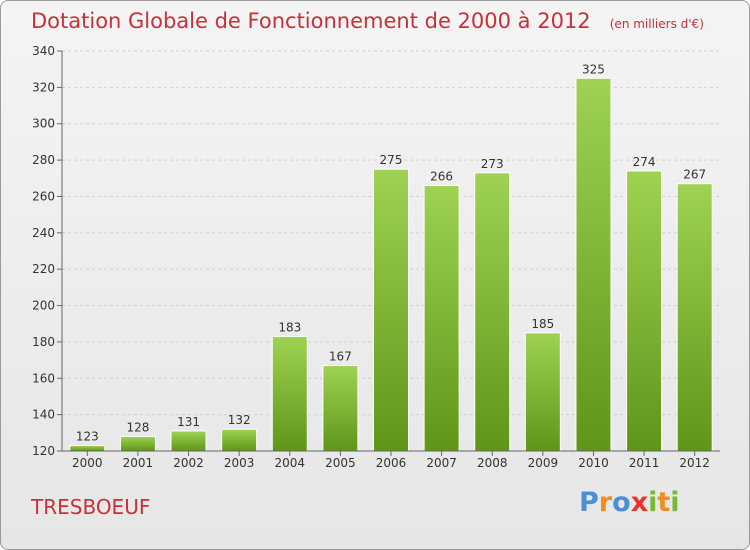  I want to click on x-tick-label: 2008, so click(492, 463).